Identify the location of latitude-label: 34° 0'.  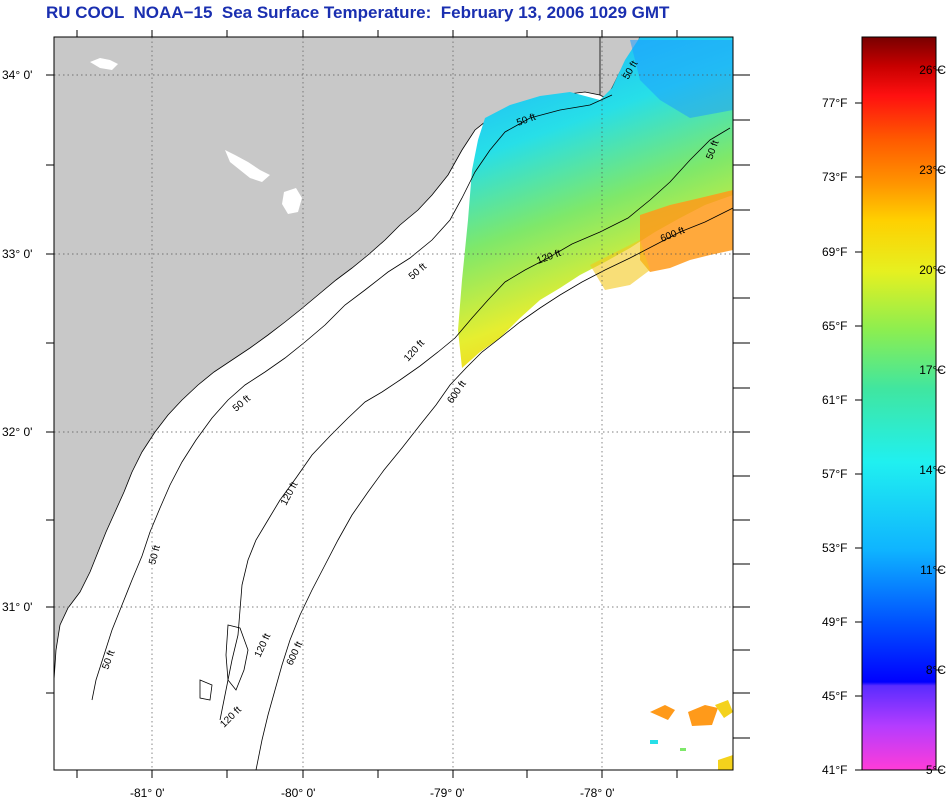
(17, 75).